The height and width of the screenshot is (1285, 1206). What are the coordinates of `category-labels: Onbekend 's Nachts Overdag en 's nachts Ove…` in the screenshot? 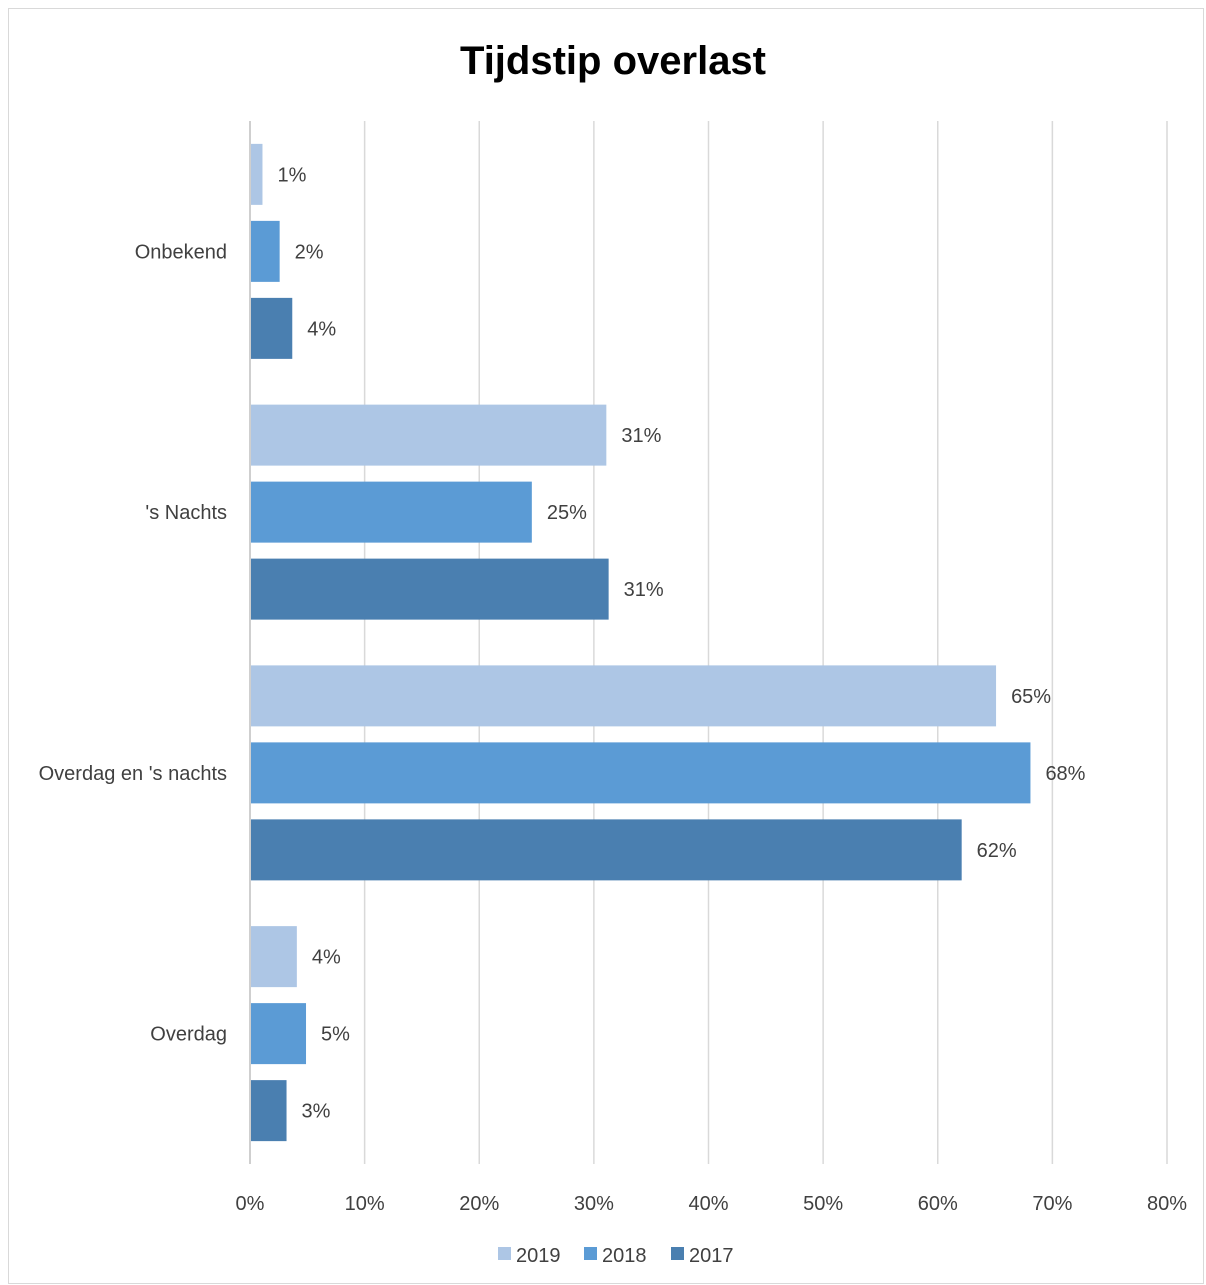 It's located at (133, 643).